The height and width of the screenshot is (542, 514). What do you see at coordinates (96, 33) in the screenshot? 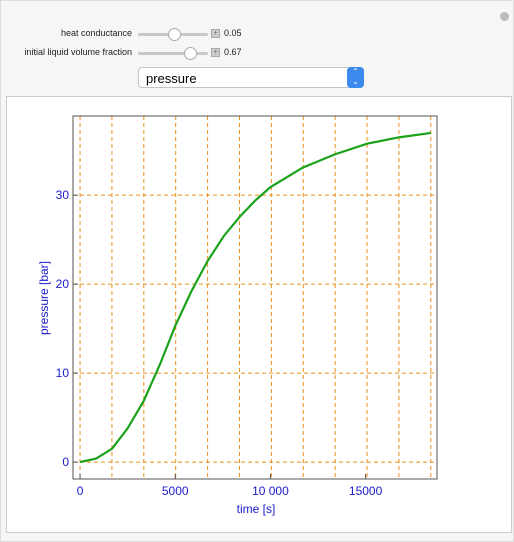
I see `slider-label: heat conductance` at bounding box center [96, 33].